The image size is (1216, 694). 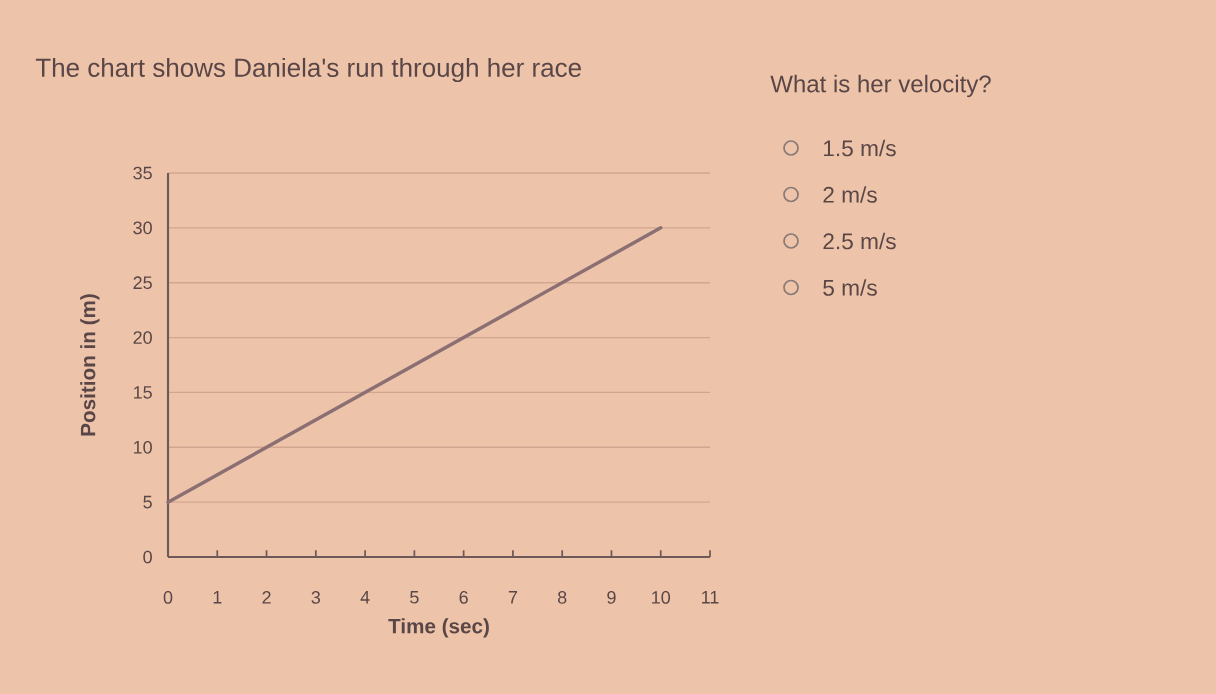 What do you see at coordinates (859, 241) in the screenshot?
I see `text: 2.5 m/s` at bounding box center [859, 241].